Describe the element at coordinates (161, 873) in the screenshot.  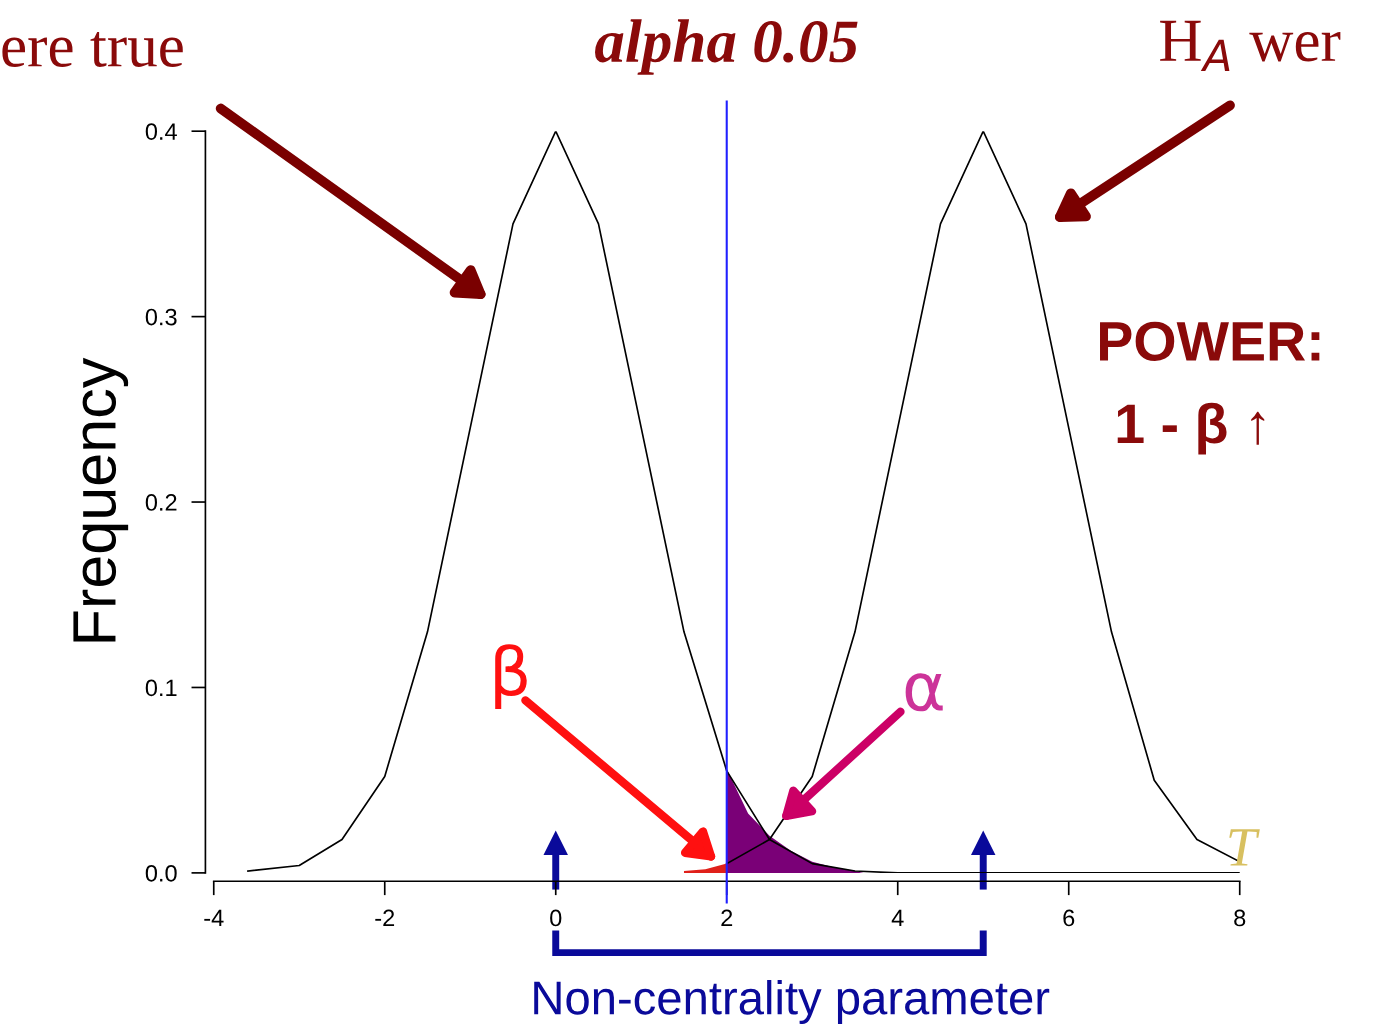
I see `y-tick-label: 0.0` at that location.